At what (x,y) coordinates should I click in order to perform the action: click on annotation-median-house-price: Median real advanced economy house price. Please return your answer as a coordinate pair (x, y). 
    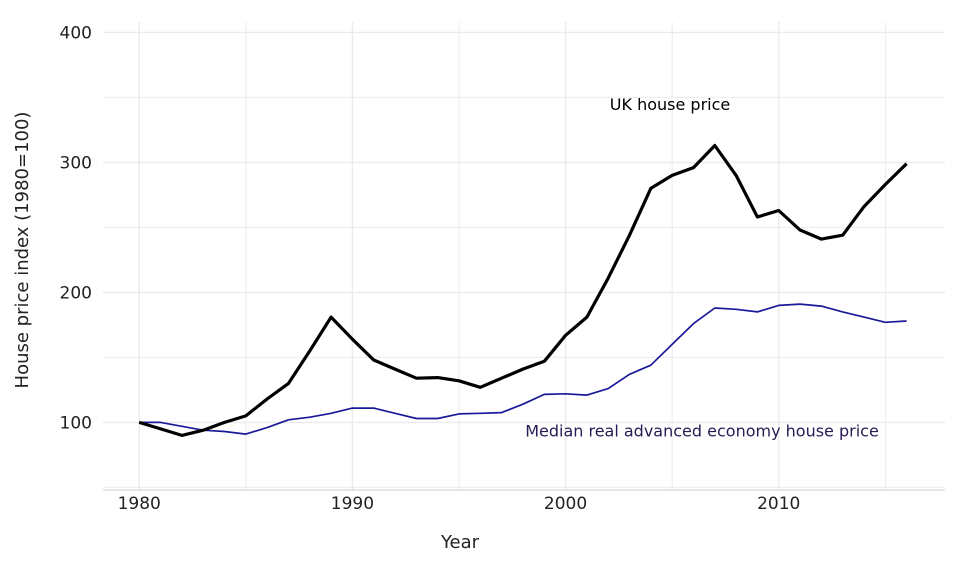
    Looking at the image, I should click on (702, 431).